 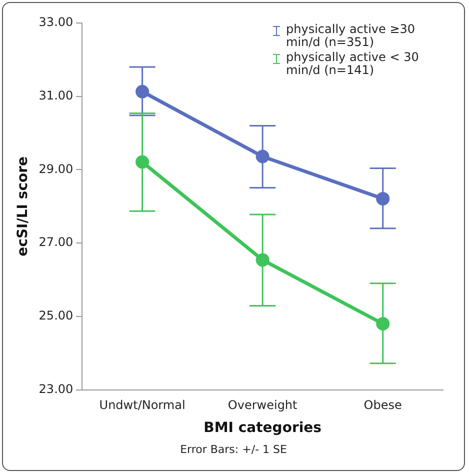 What do you see at coordinates (142, 405) in the screenshot?
I see `x-tick-label: Undwt/Normal` at bounding box center [142, 405].